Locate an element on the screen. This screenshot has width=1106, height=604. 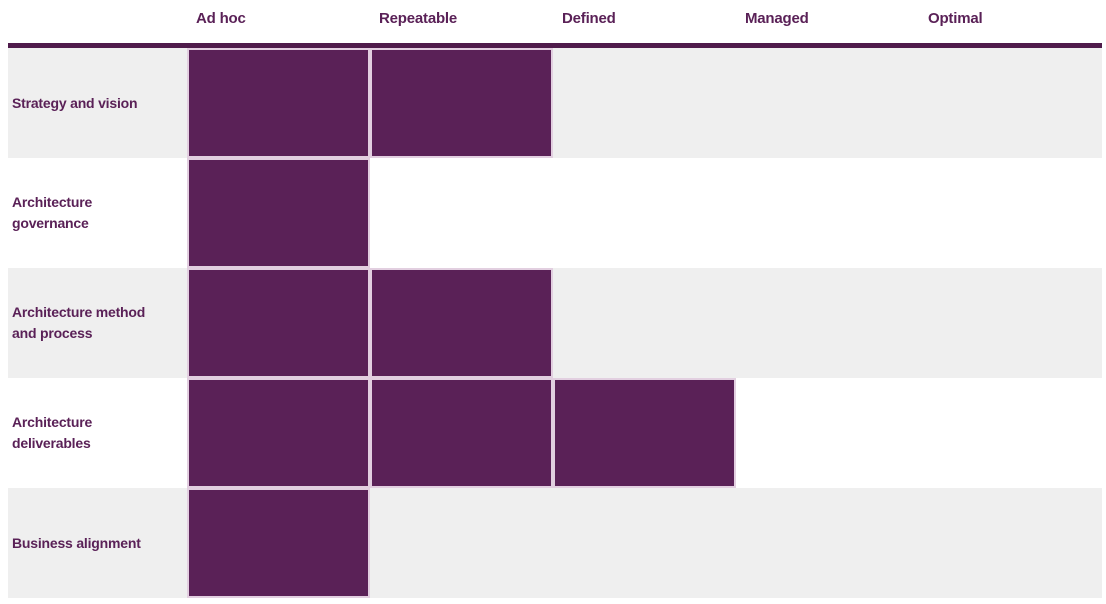
column-header-optimal: Optimal is located at coordinates (955, 18).